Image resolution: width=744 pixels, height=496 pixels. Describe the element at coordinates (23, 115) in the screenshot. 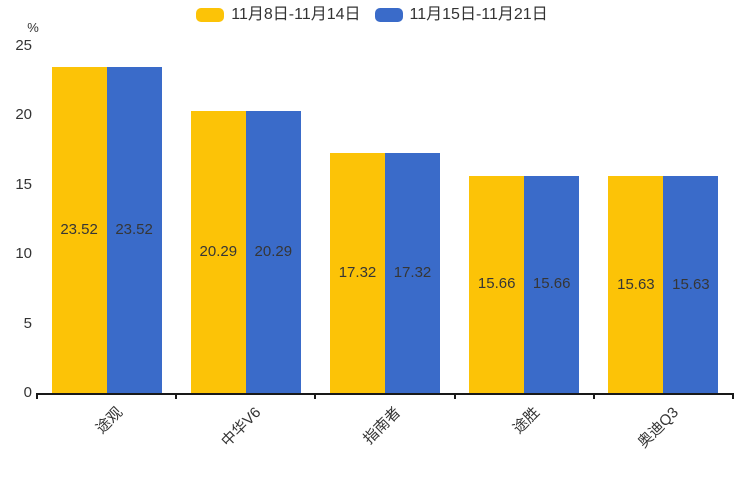

I see `y-axis-tick-label: 20` at that location.